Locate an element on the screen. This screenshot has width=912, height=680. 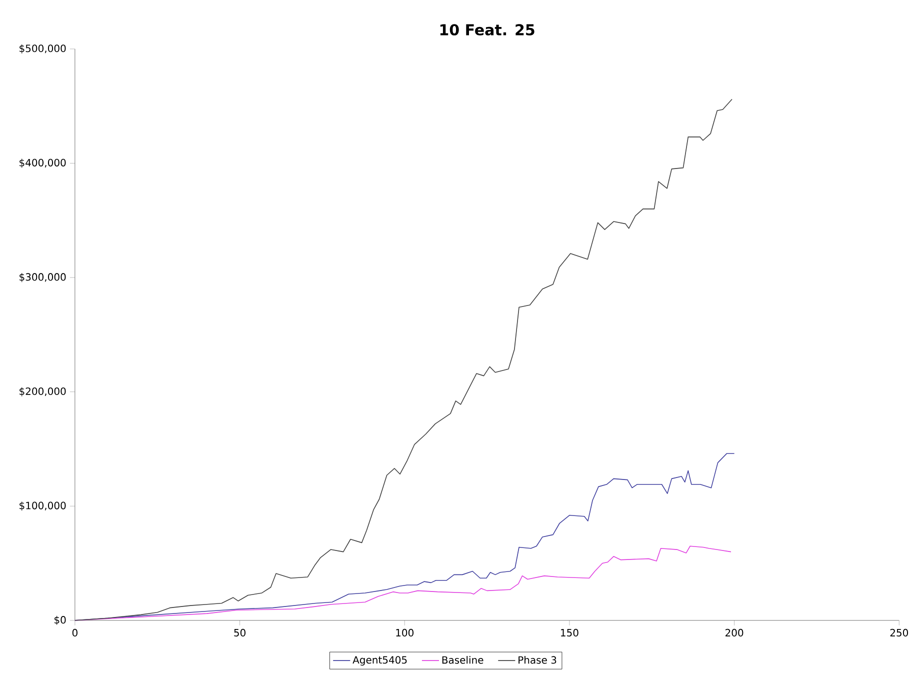
x-tick-label: 200 is located at coordinates (735, 632).